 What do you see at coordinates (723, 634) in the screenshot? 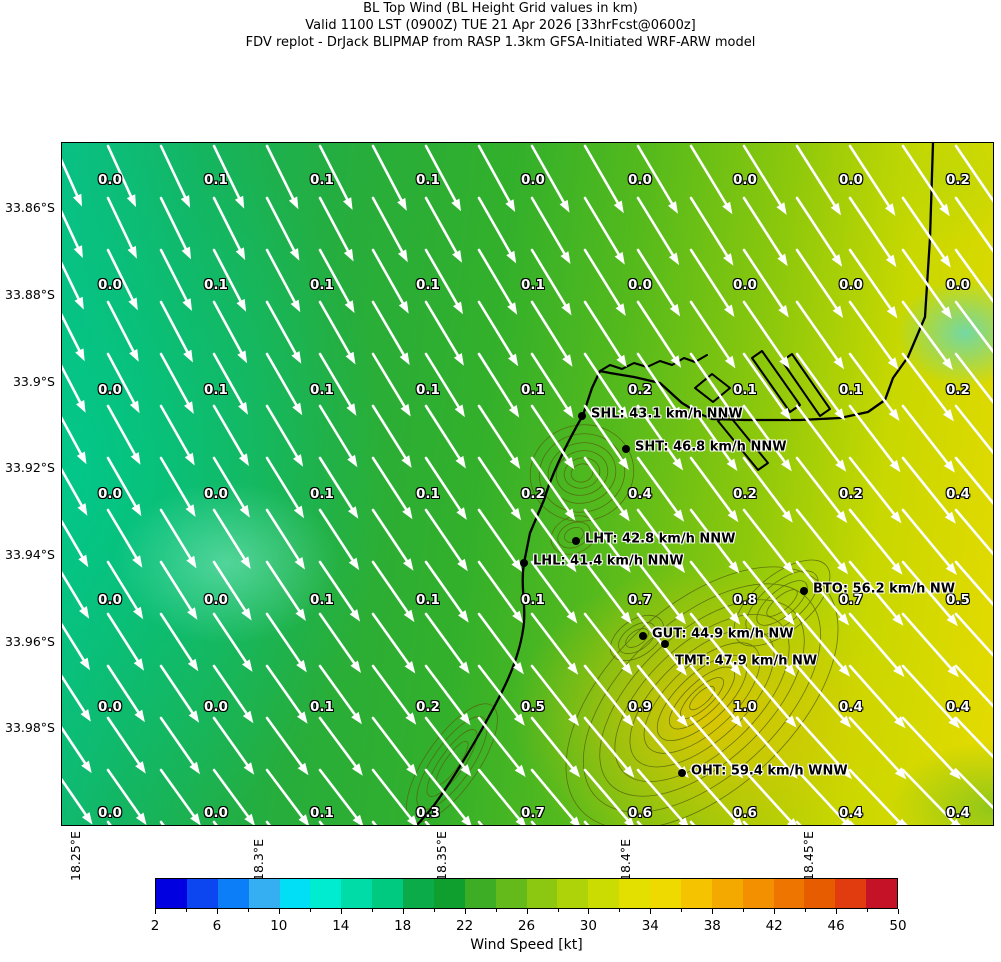
I see `station-label: GUT: 44.9 km/h NW` at bounding box center [723, 634].